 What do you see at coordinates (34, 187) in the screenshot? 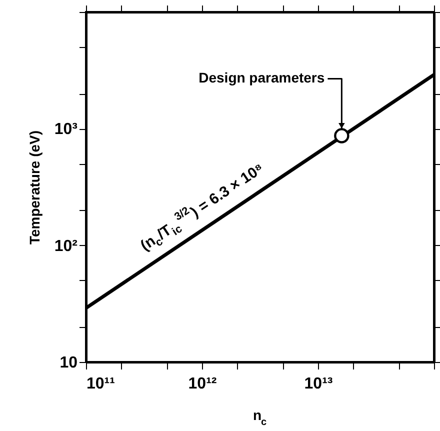
I see `y-axis-title: Temperature (eV)` at bounding box center [34, 187].